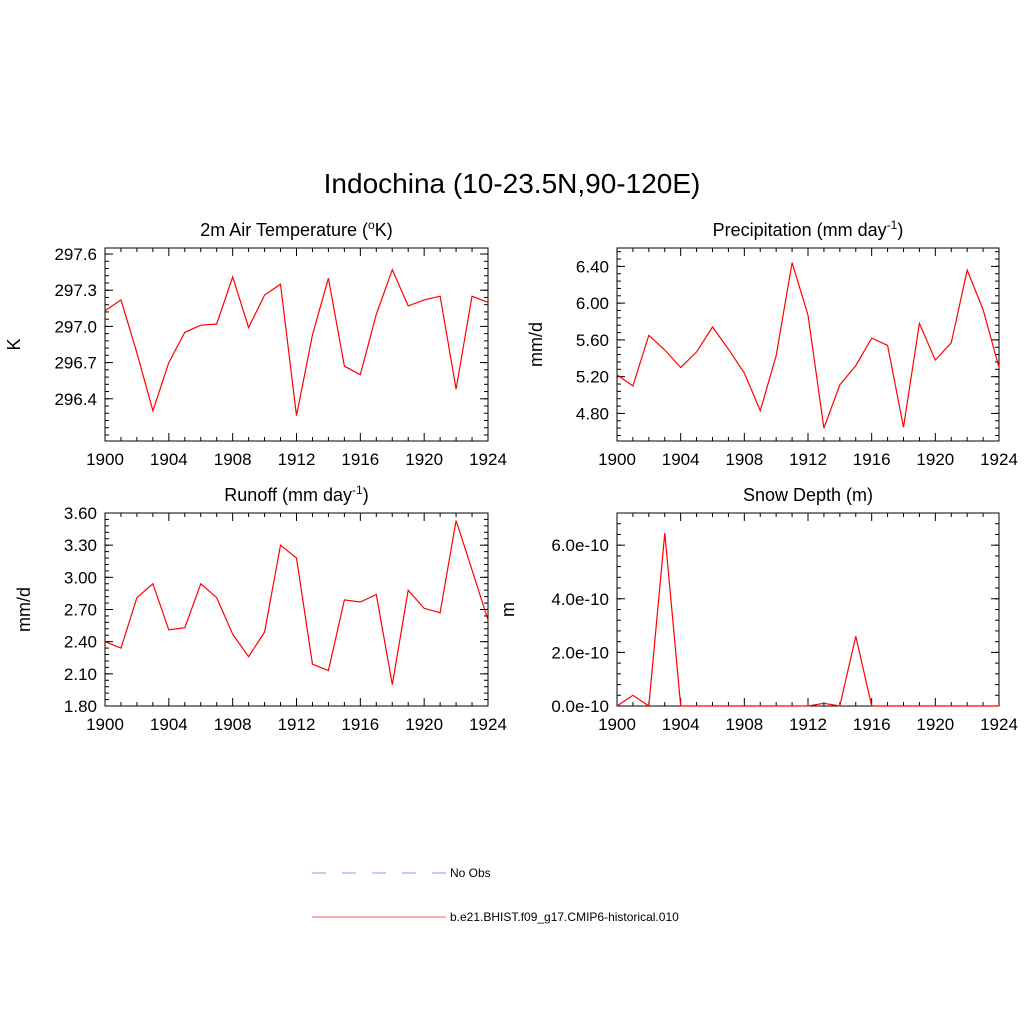  Describe the element at coordinates (592, 413) in the screenshot. I see `y-tick-label: 4.80` at that location.